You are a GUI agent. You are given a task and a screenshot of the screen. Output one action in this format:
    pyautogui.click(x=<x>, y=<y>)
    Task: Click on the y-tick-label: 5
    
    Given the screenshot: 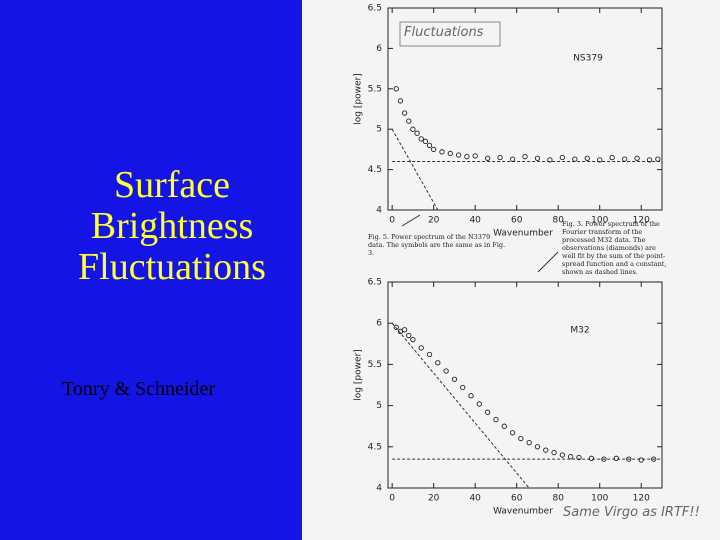 What is the action you would take?
    pyautogui.click(x=379, y=406)
    